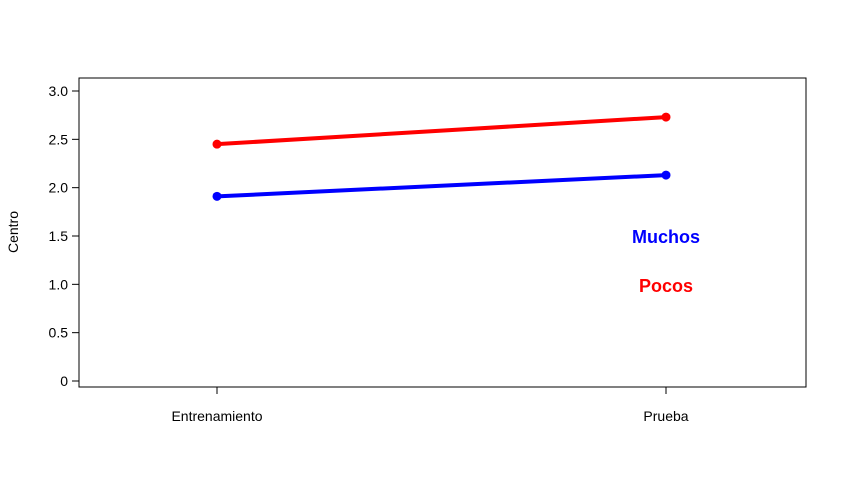 Image resolution: width=846 pixels, height=485 pixels. Describe the element at coordinates (59, 284) in the screenshot. I see `y-tick-label: 1.0` at that location.